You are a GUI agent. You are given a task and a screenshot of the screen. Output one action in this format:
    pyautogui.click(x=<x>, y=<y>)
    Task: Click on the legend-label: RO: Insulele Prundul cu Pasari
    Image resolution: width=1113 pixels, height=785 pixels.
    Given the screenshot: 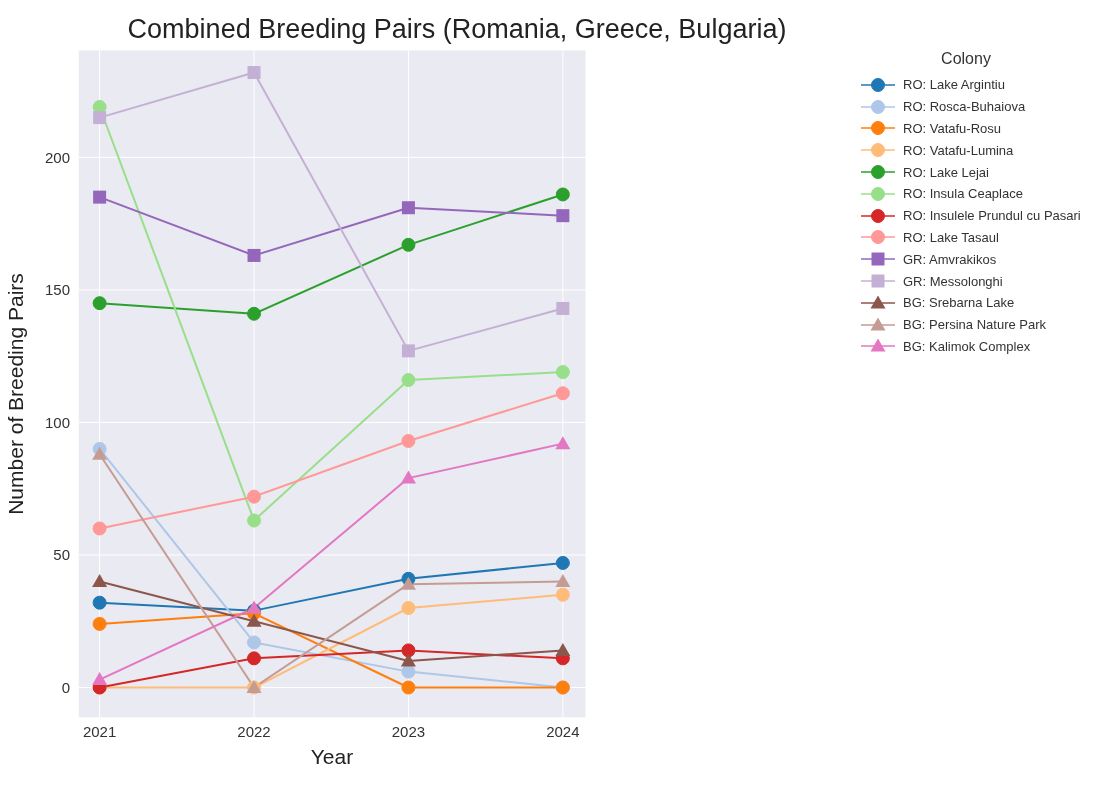 What is the action you would take?
    pyautogui.click(x=992, y=216)
    